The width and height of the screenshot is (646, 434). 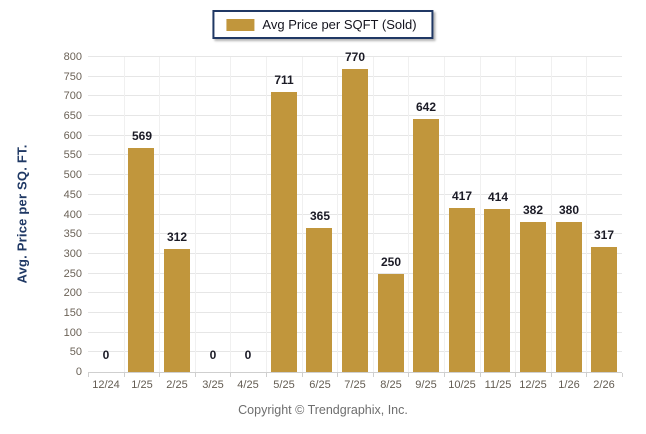 I want to click on x-tick-label: 1/25, so click(x=142, y=385).